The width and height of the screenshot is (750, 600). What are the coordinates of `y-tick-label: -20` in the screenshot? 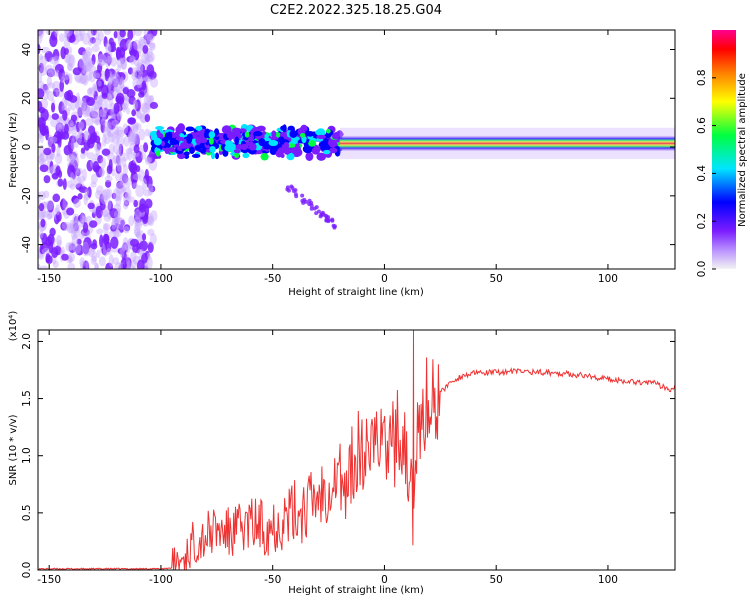 It's located at (27, 195).